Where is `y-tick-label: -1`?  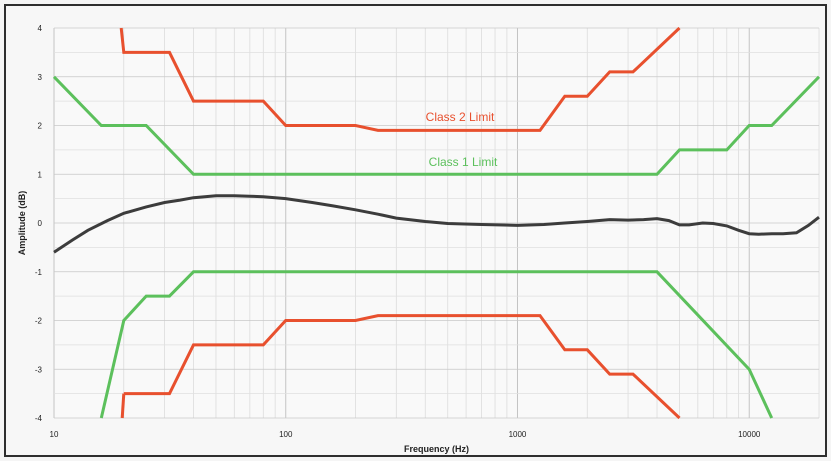
y-tick-label: -1 is located at coordinates (39, 272).